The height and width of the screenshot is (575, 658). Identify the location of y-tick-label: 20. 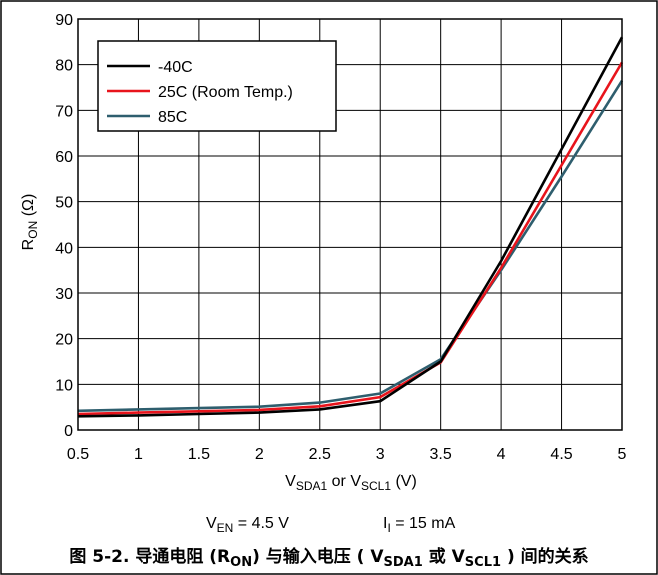
(64, 340).